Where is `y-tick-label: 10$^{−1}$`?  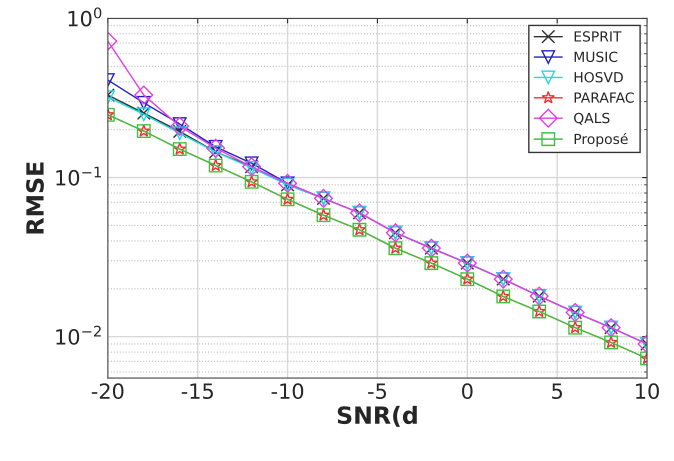 y-tick-label: 10$^{−1}$ is located at coordinates (78, 176).